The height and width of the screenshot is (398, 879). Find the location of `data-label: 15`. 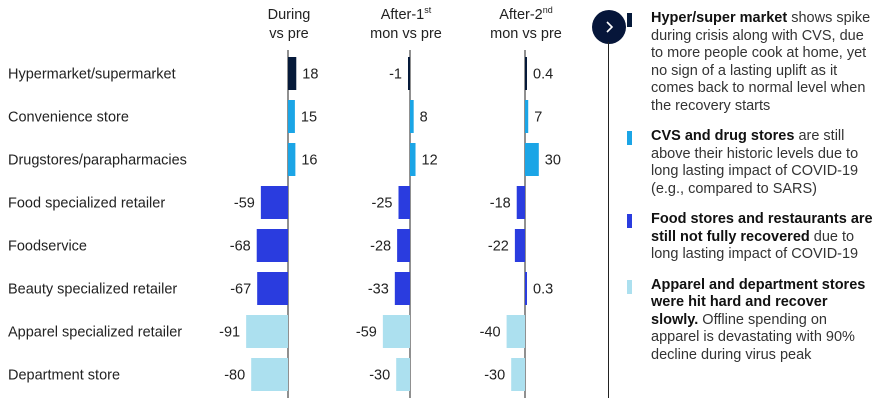

data-label: 15 is located at coordinates (309, 118).